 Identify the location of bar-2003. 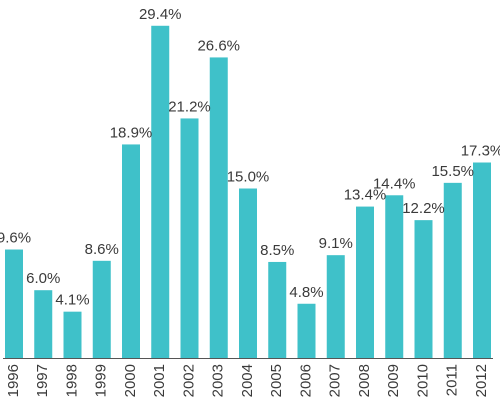
(218, 208).